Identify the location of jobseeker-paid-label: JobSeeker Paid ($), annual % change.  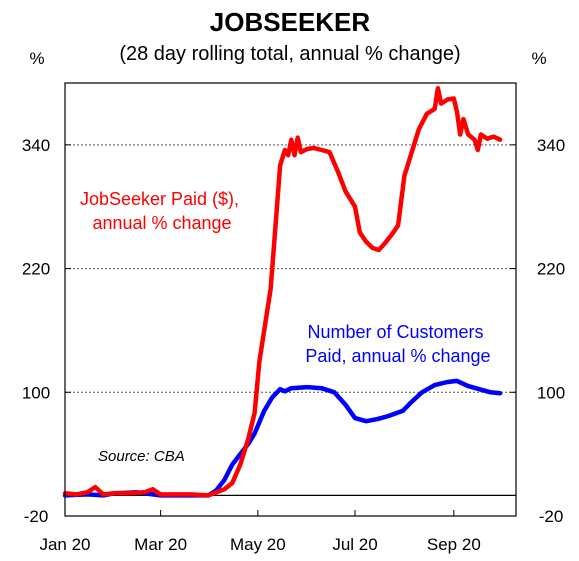
(162, 211).